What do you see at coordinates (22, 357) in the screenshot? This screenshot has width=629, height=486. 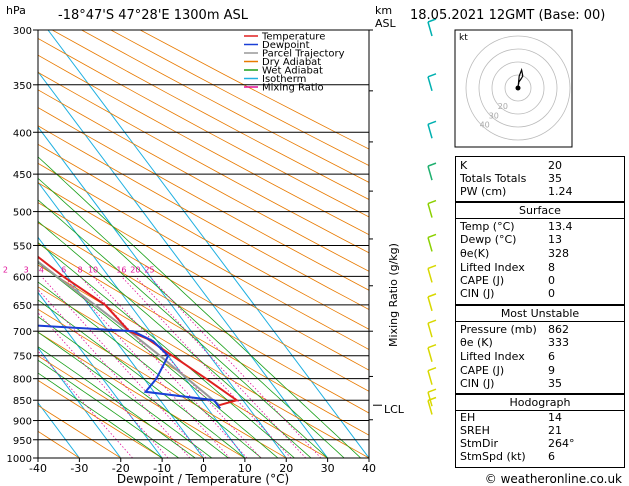 I see `pressure-tick-label: 750` at bounding box center [22, 357].